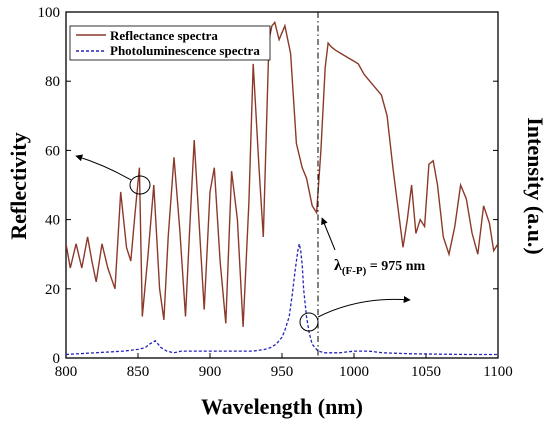 The width and height of the screenshot is (550, 427). What do you see at coordinates (354, 372) in the screenshot?
I see `x-tick-label: 1000` at bounding box center [354, 372].